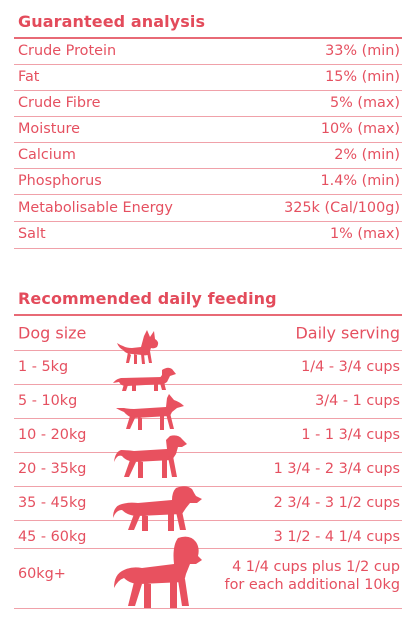 This screenshot has height=632, width=416. Describe the element at coordinates (52, 333) in the screenshot. I see `column-header-dog-size: Dog size` at that location.